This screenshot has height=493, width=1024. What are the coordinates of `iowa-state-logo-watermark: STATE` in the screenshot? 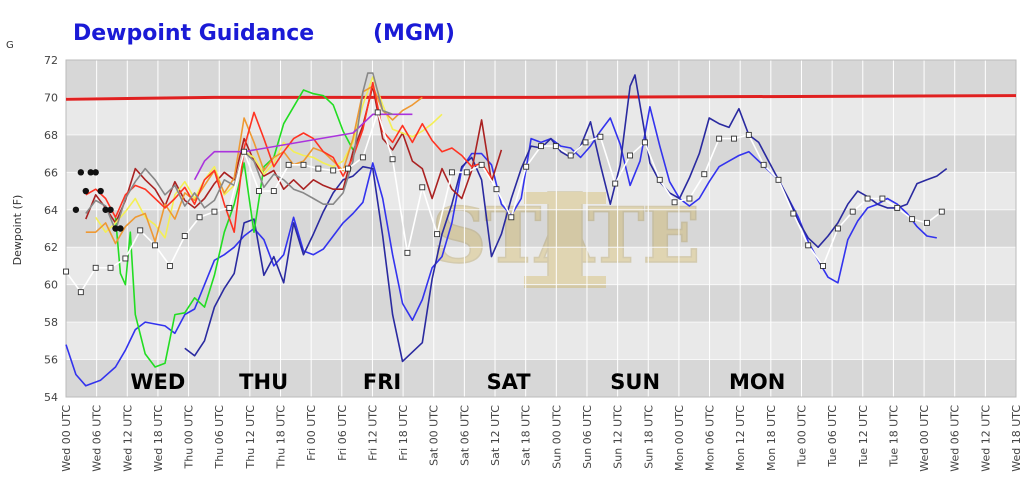 It's located at (566, 239).